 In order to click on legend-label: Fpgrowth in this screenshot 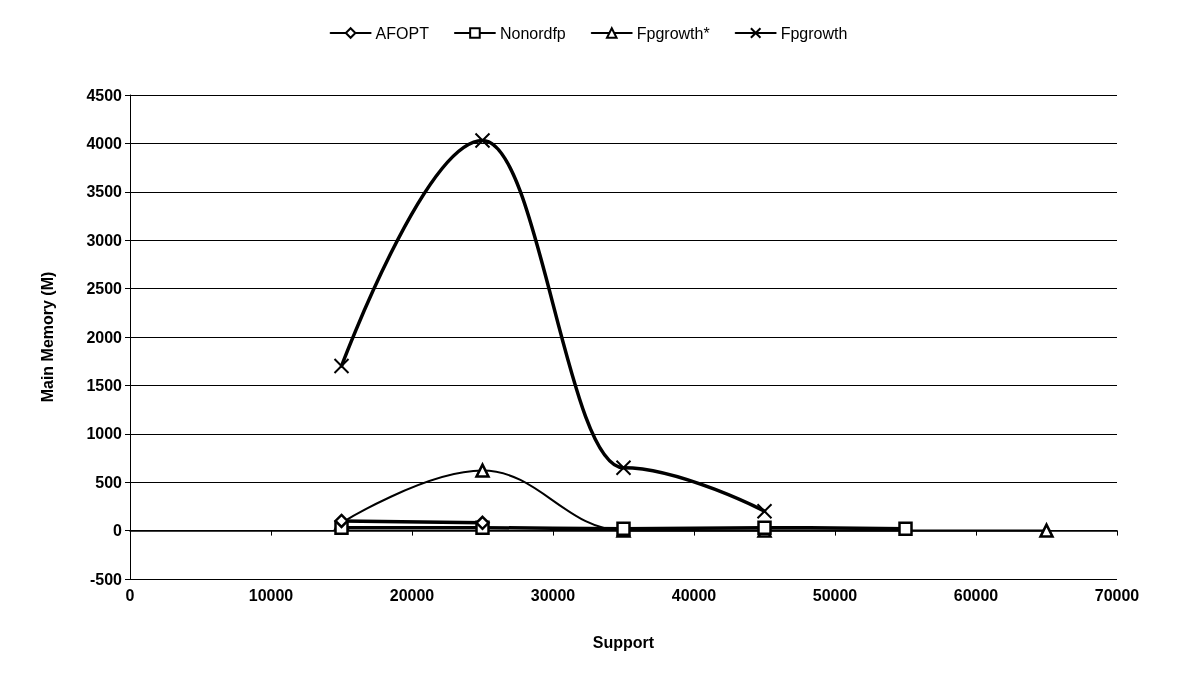, I will do `click(814, 33)`.